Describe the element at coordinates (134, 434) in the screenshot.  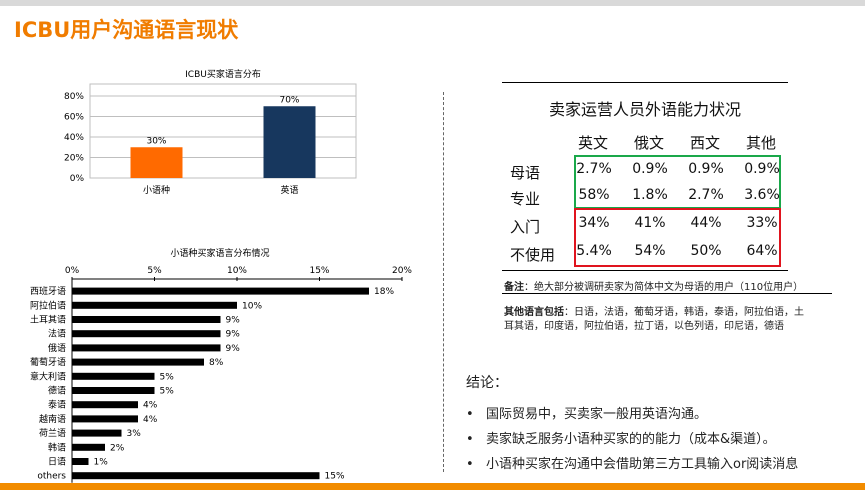
I see `data-label: 3%` at that location.